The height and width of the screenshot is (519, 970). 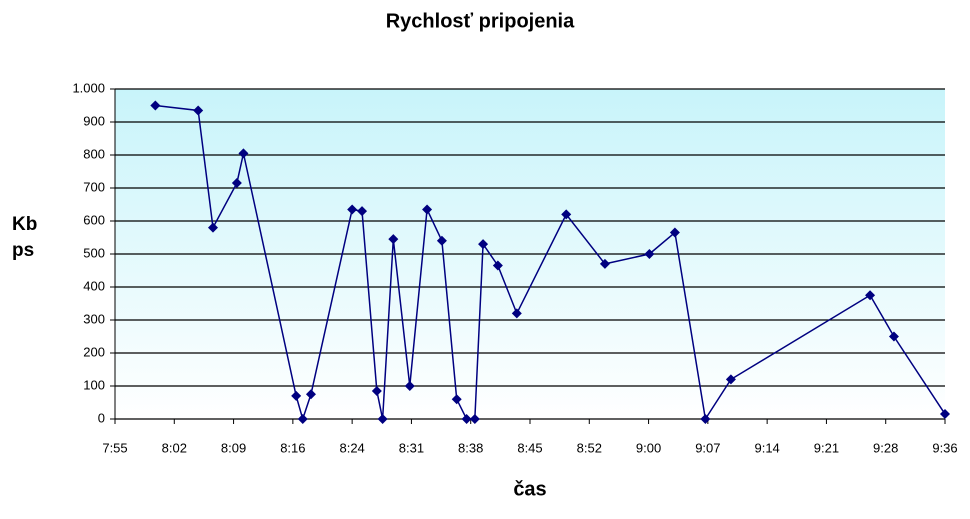 I want to click on y-tick-label: 100, so click(x=94, y=384).